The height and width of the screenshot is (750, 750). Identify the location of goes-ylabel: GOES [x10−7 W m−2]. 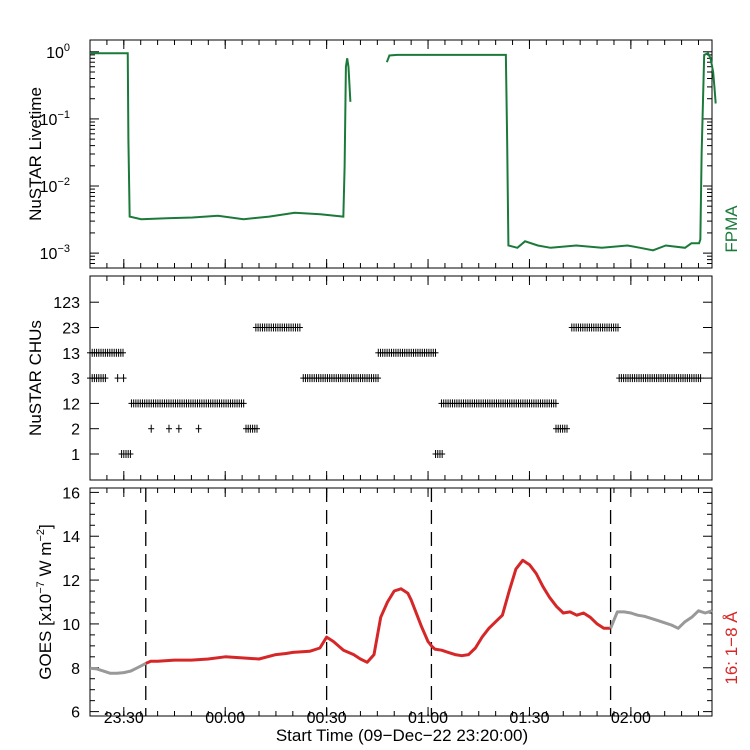
(45, 601).